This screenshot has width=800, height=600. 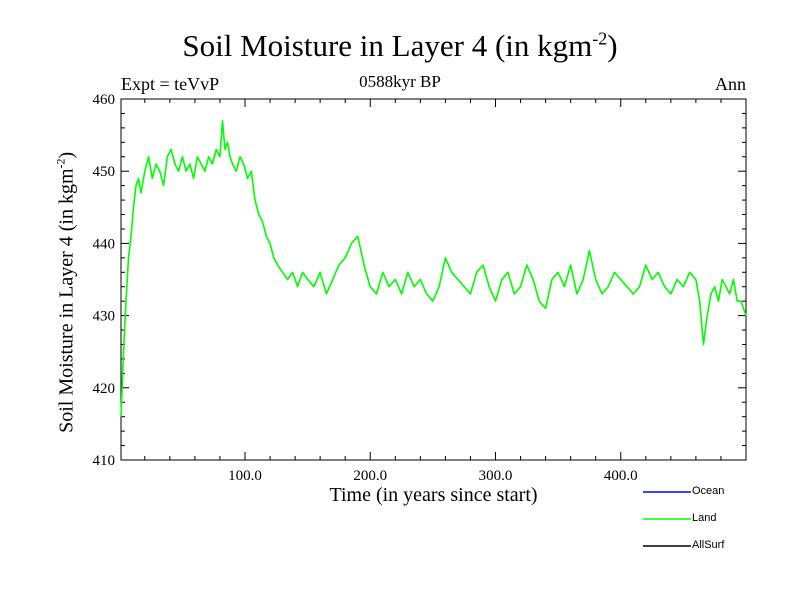 What do you see at coordinates (667, 519) in the screenshot?
I see `legend-lines` at bounding box center [667, 519].